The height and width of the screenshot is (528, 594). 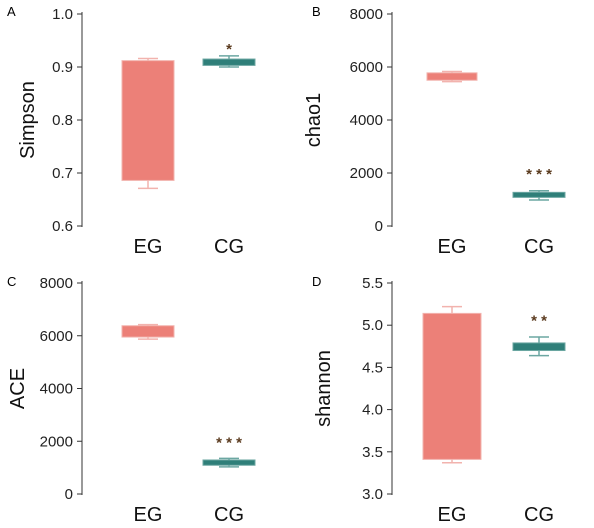 I want to click on y-tick-label: 3.5, so click(x=372, y=452).